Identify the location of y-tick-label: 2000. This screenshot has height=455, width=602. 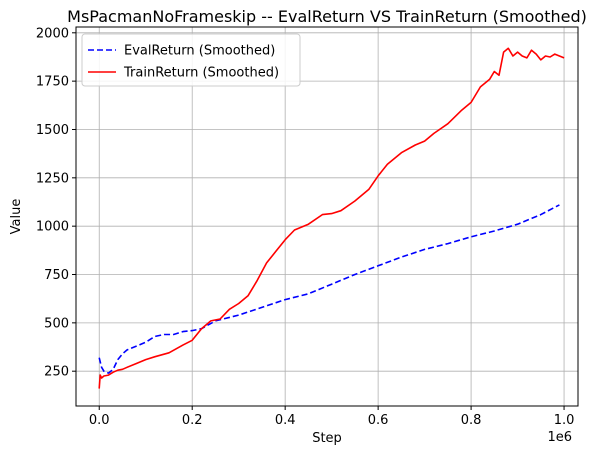
(52, 33).